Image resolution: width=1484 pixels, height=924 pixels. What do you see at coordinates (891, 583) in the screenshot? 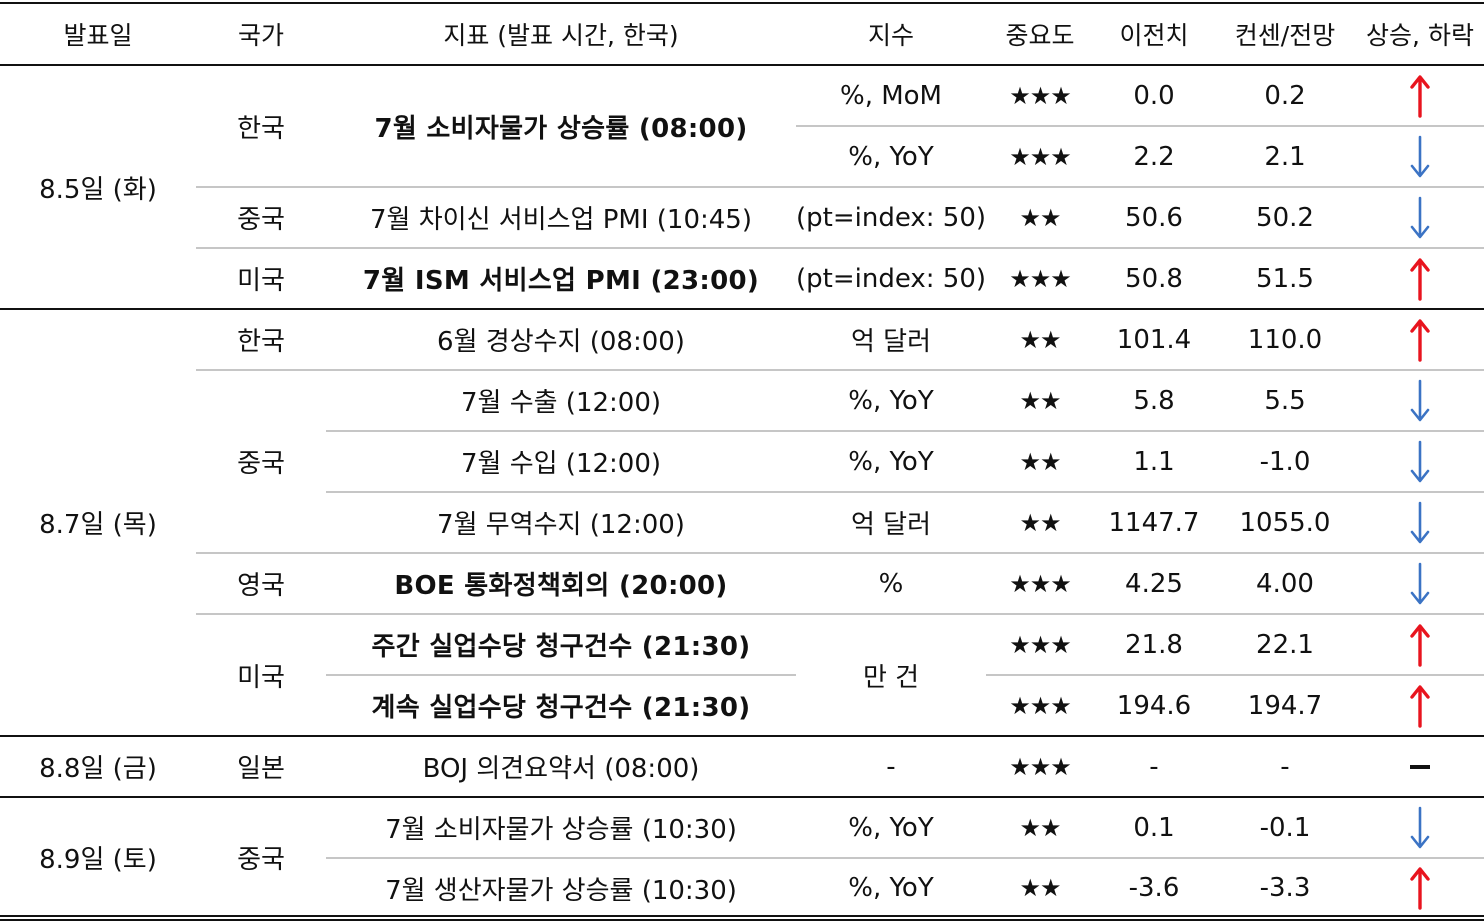
I see `unit-cell: %` at bounding box center [891, 583].